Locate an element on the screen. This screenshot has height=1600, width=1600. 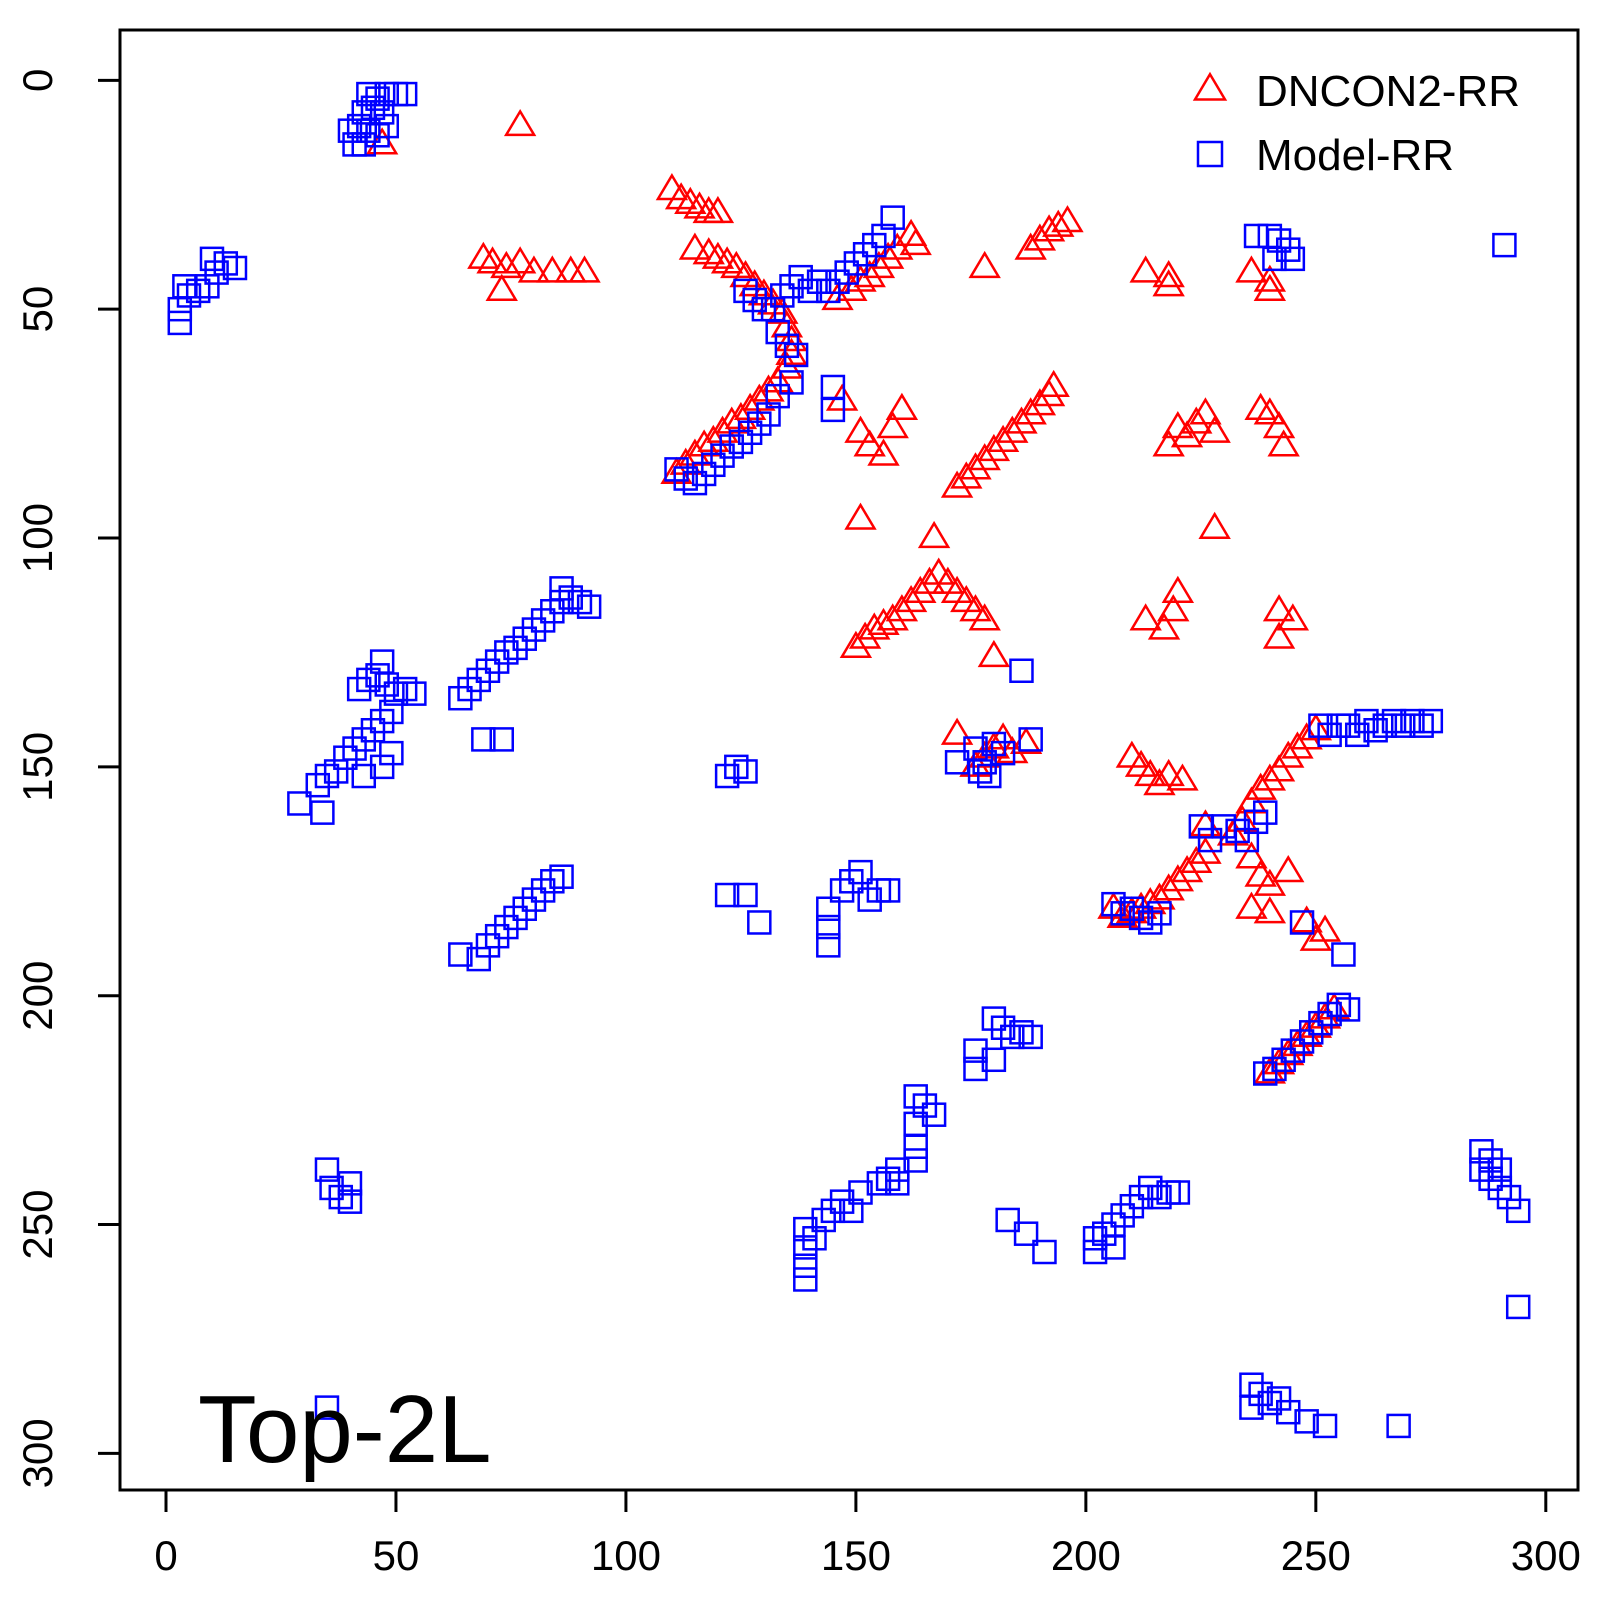
legend-marker-triangle is located at coordinates (1210, 86).